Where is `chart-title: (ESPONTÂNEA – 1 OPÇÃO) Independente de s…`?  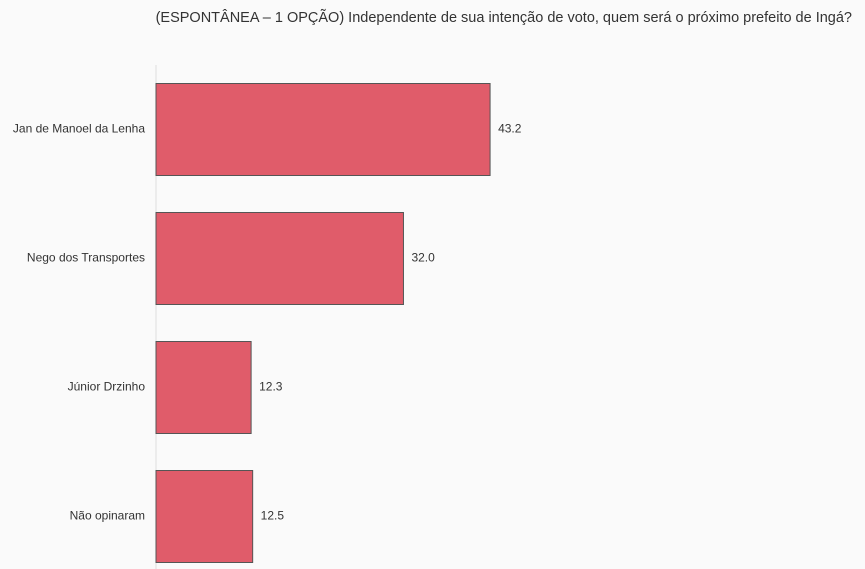
chart-title: (ESPONTÂNEA – 1 OPÇÃO) Independente de s… is located at coordinates (504, 17).